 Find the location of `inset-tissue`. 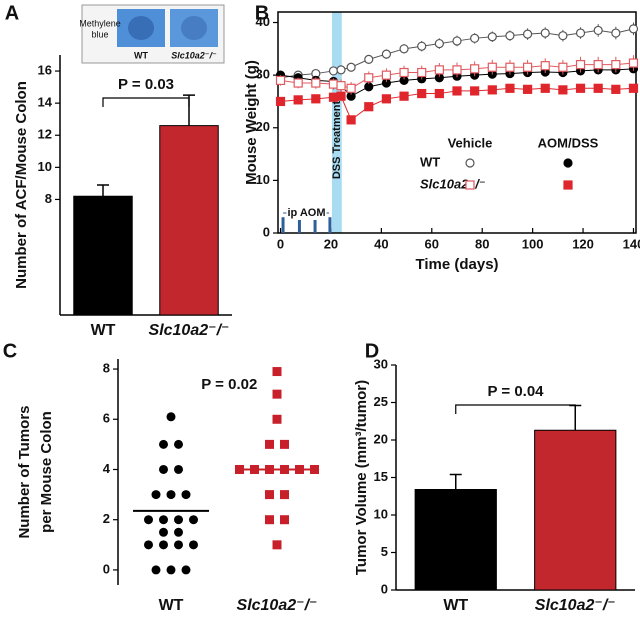

inset-tissue is located at coordinates (194, 28).